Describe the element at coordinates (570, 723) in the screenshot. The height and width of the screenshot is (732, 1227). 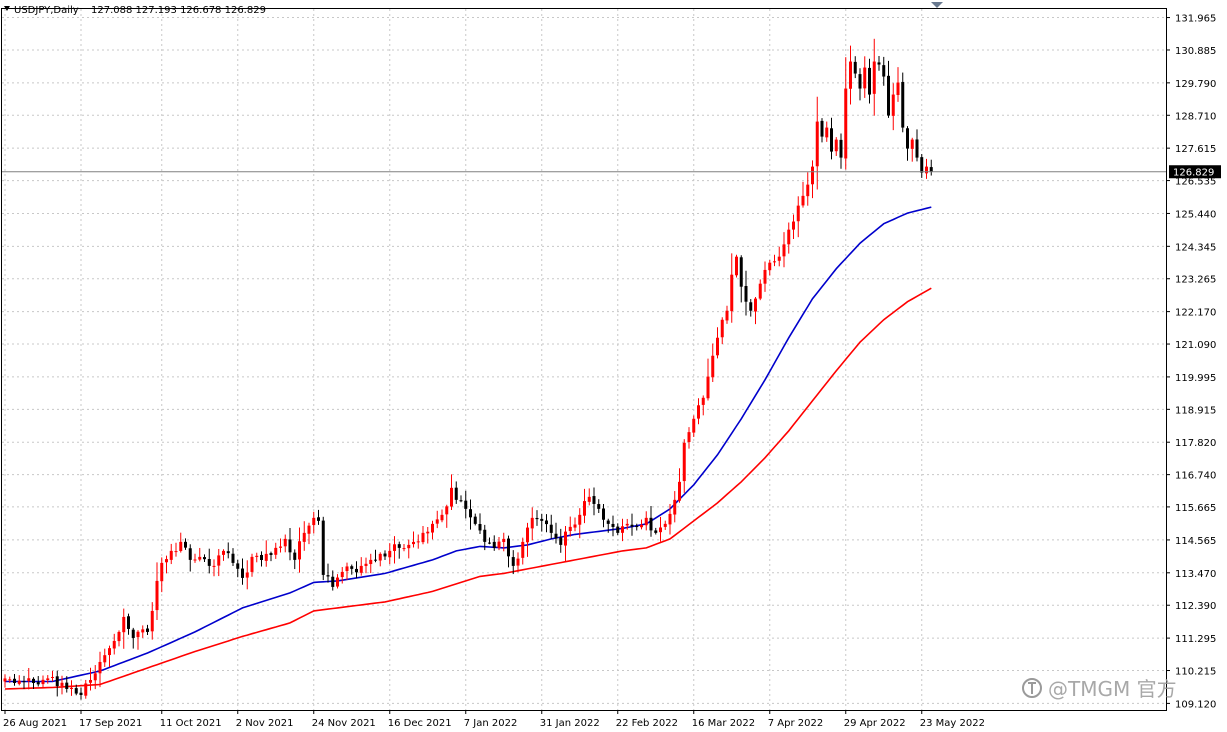
I see `x-tick-label: 31 Jan 2022` at that location.